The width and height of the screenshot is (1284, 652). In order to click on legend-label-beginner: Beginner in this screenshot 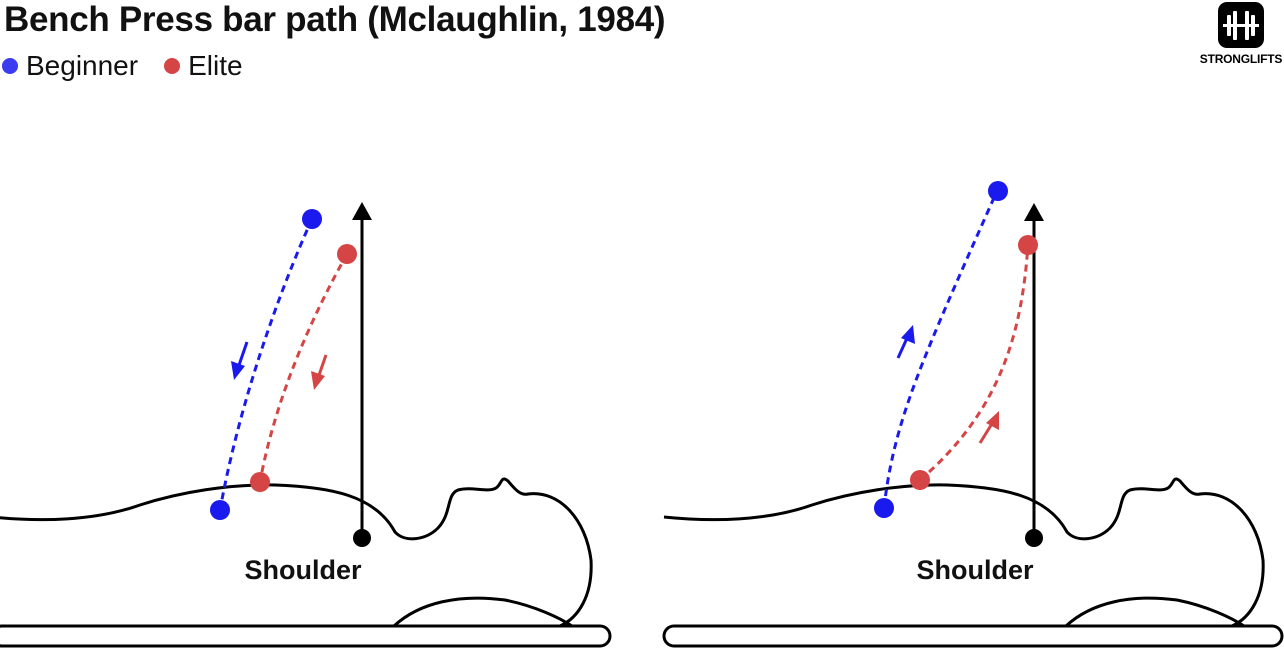, I will do `click(82, 65)`.